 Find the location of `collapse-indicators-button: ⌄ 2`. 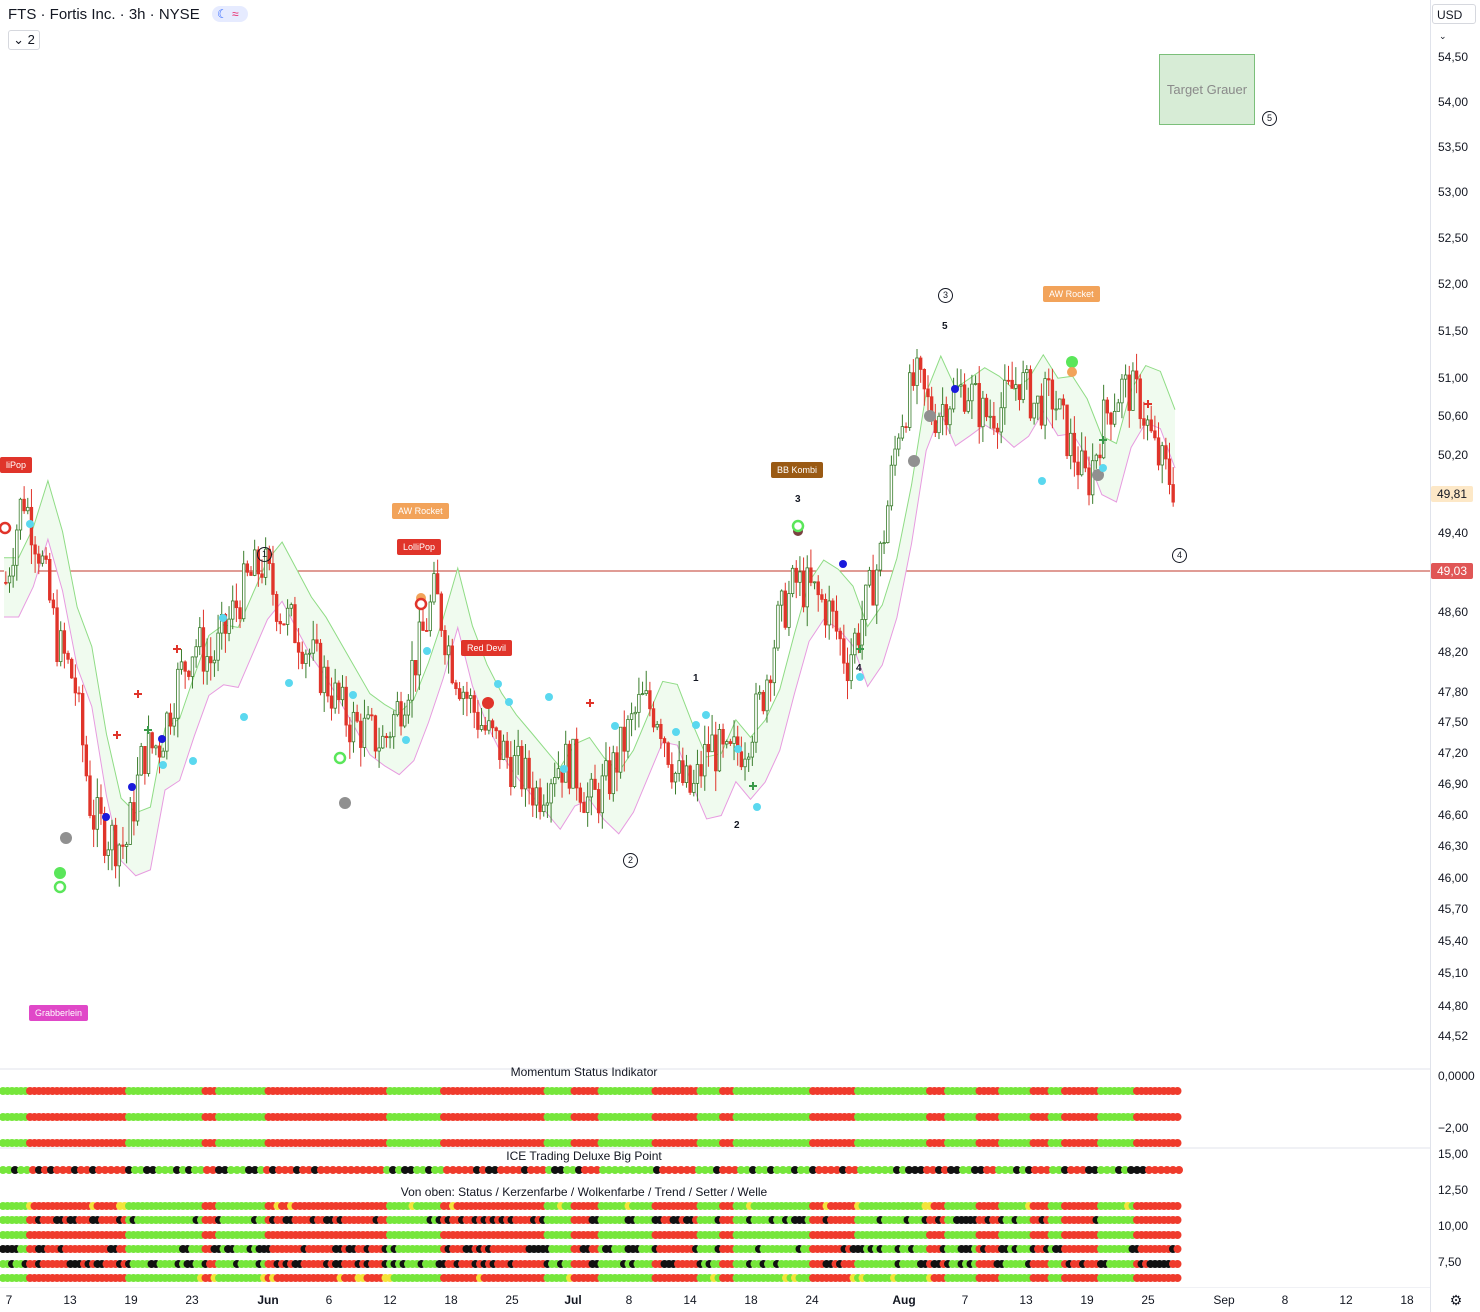

collapse-indicators-button: ⌄ 2 is located at coordinates (24, 40).